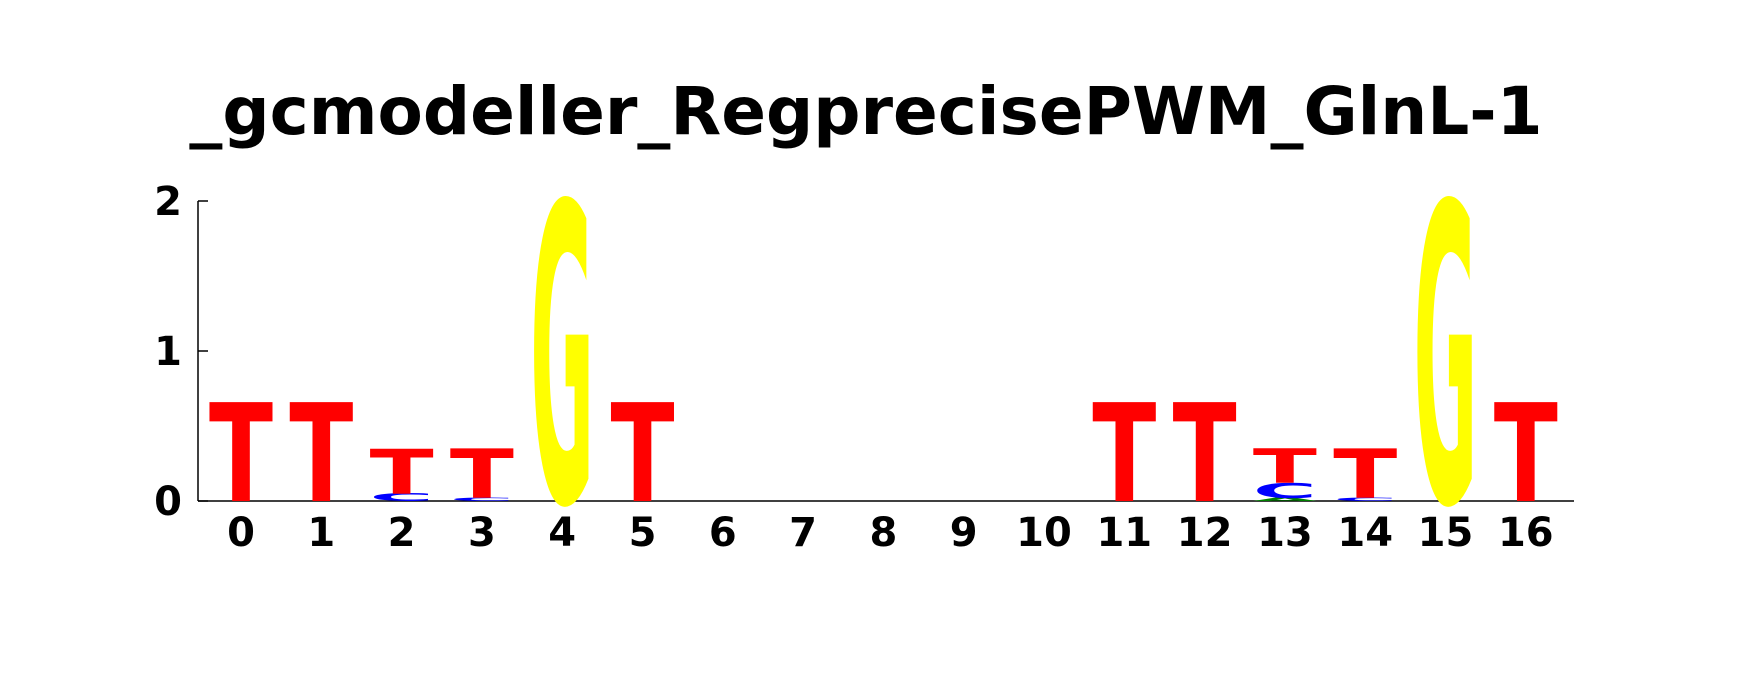  What do you see at coordinates (1446, 533) in the screenshot?
I see `x-tick-label: 15` at bounding box center [1446, 533].